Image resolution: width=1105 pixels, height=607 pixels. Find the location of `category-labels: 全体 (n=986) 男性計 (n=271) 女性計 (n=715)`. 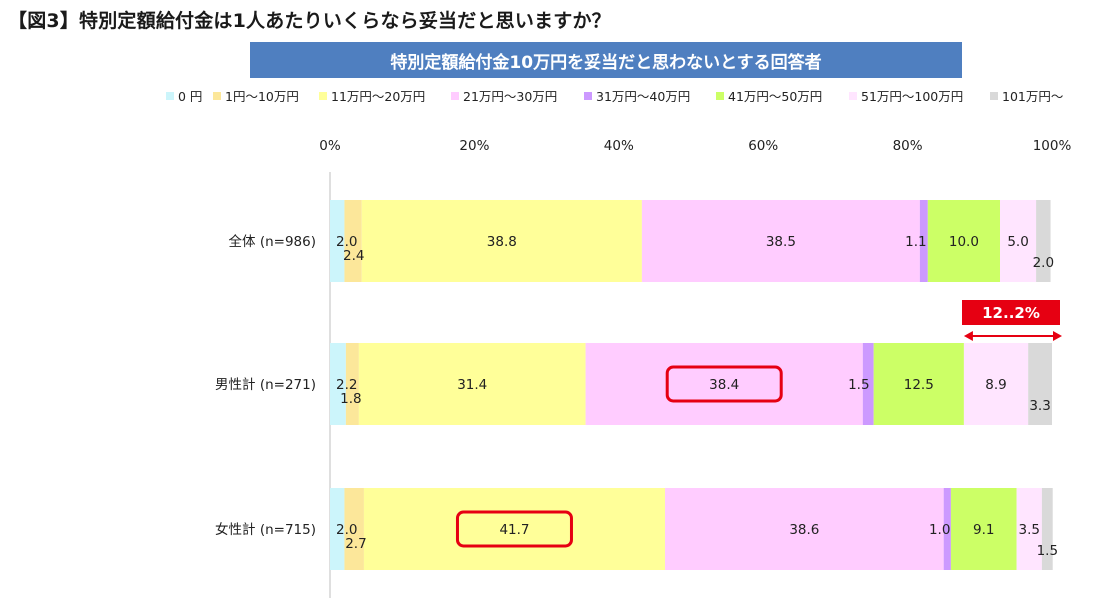

category-labels: 全体 (n=986) 男性計 (n=271) 女性計 (n=715) is located at coordinates (265, 385).